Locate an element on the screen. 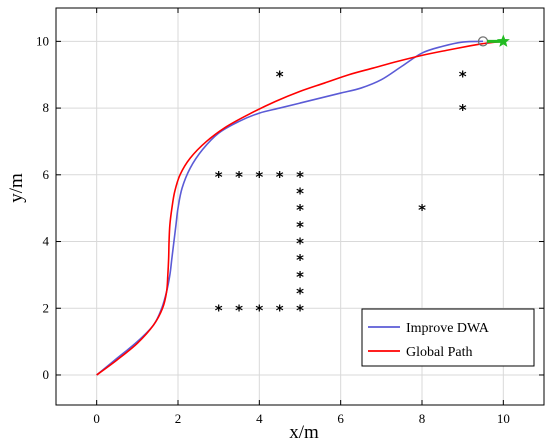 This screenshot has height=447, width=550. y-tick-label: 4 is located at coordinates (46, 241).